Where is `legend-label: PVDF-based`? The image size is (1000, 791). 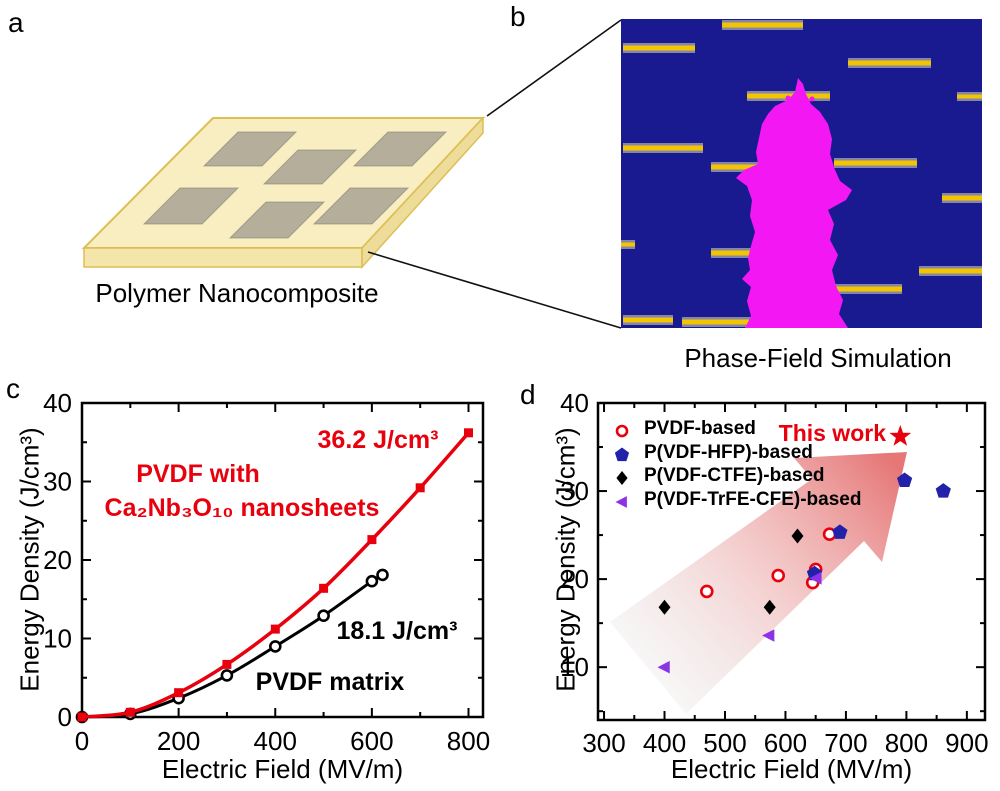
legend-label: PVDF-based is located at coordinates (700, 428).